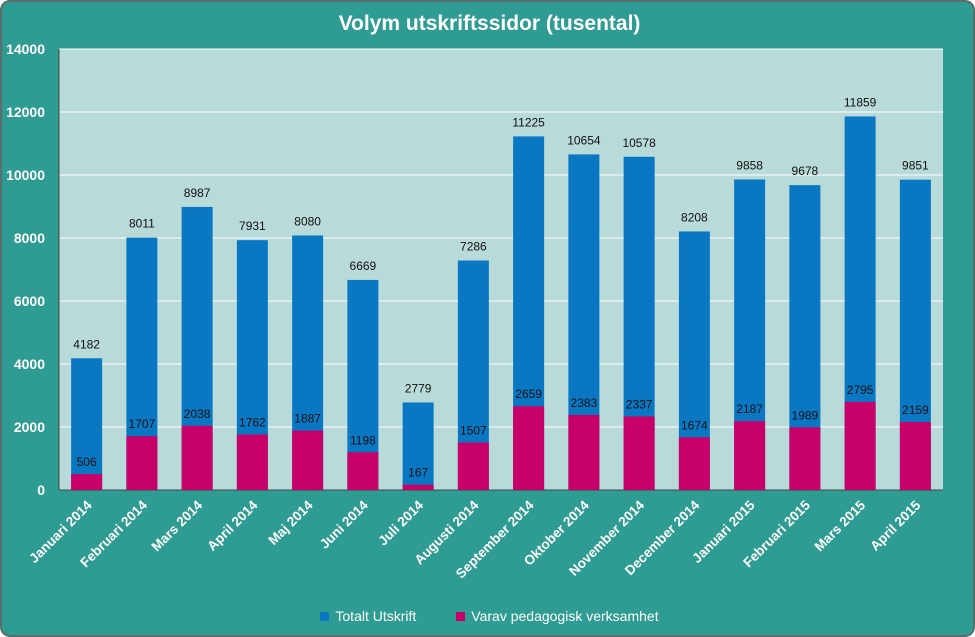 This screenshot has width=975, height=637. I want to click on y-tick-label: 14000, so click(25, 49).